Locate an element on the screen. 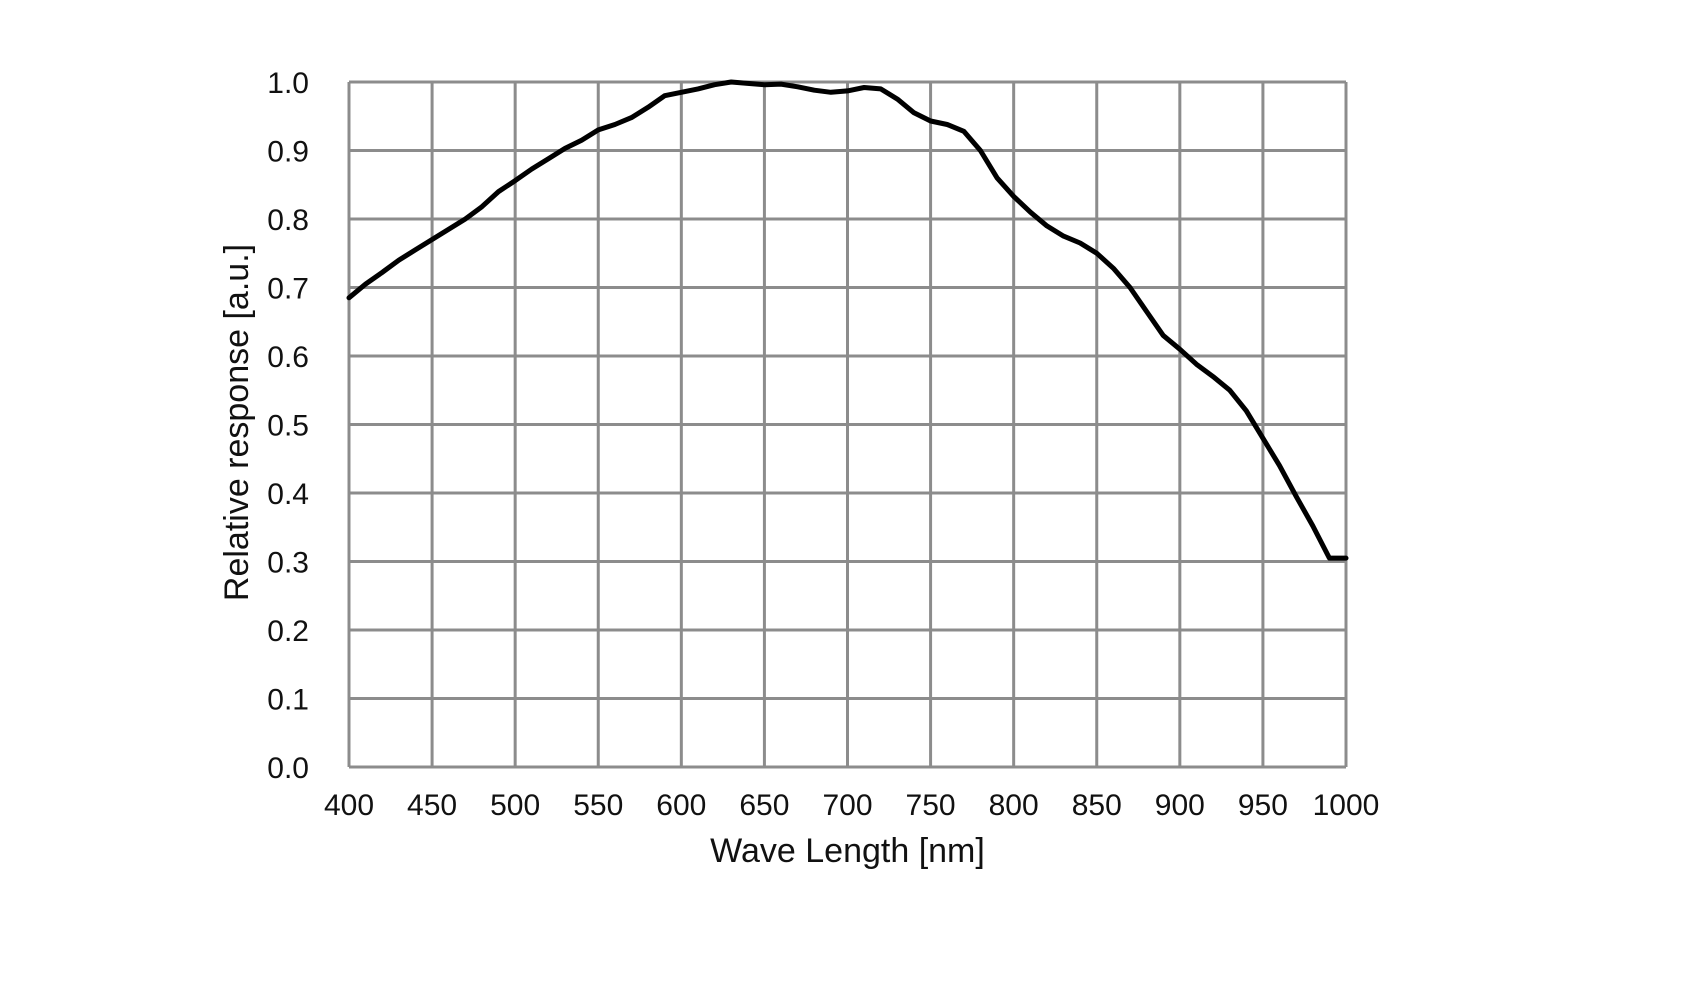 The height and width of the screenshot is (995, 1699). y-tick-label: 0.2 is located at coordinates (288, 631).